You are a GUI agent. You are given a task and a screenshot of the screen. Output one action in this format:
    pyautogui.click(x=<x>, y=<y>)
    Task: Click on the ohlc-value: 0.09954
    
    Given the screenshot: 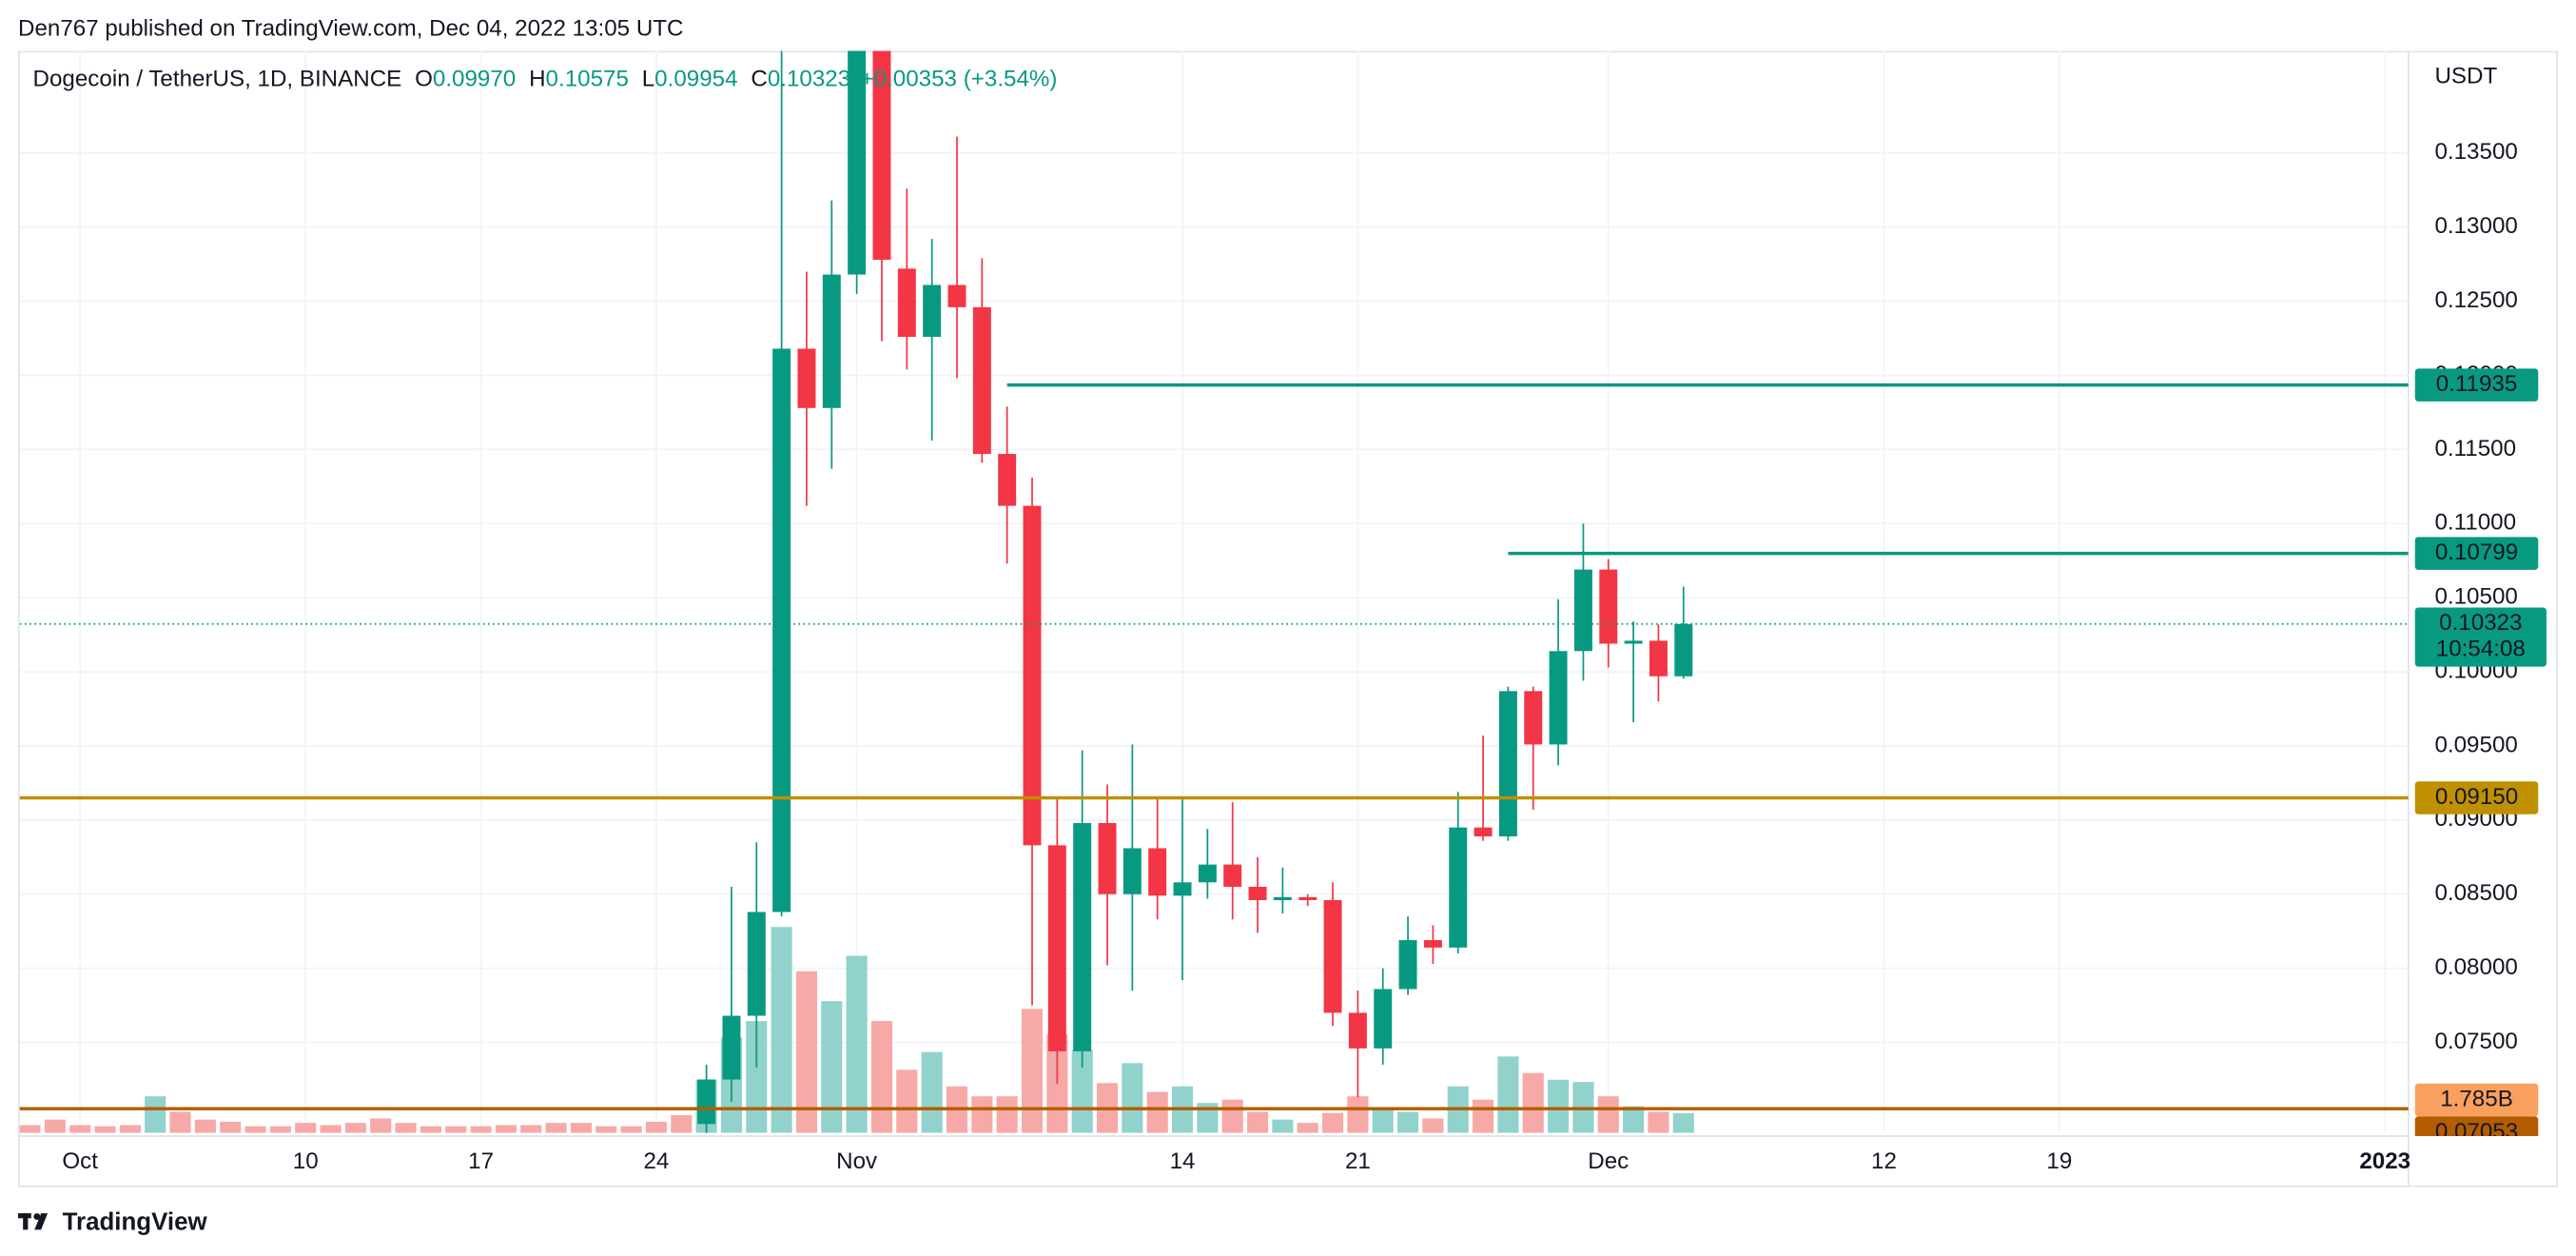 What is the action you would take?
    pyautogui.click(x=696, y=79)
    